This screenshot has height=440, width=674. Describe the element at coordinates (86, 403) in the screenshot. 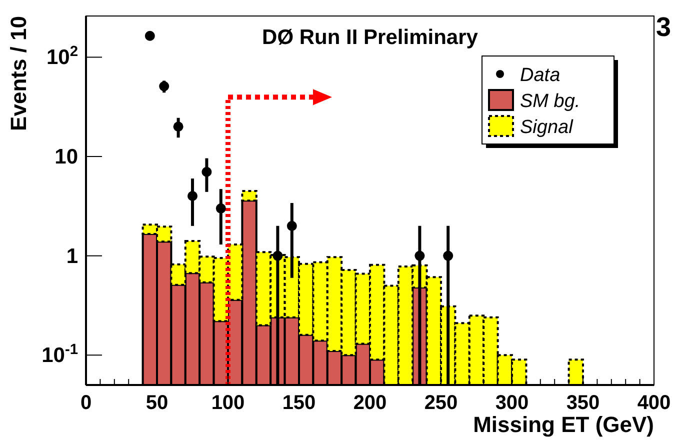

I see `x-tick-label: 0` at that location.